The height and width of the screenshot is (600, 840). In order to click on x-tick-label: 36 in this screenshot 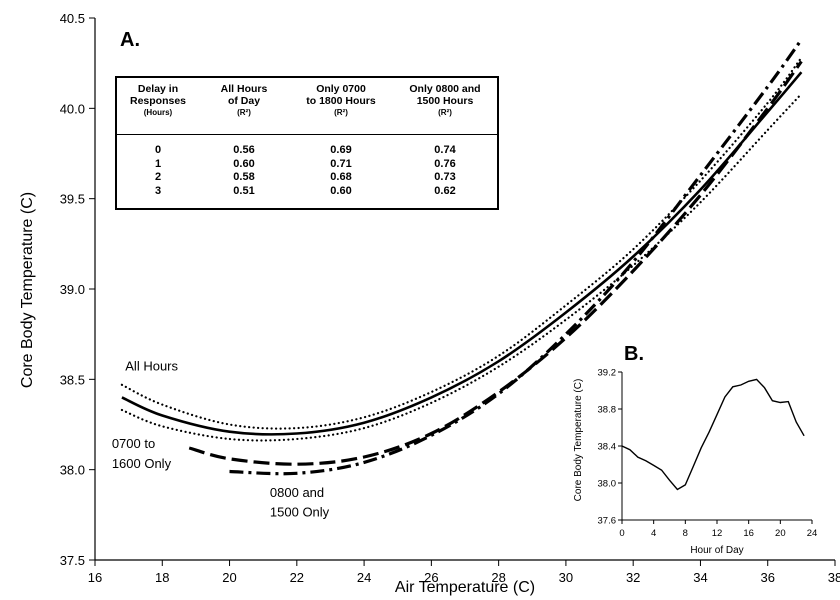, I will do `click(767, 577)`.